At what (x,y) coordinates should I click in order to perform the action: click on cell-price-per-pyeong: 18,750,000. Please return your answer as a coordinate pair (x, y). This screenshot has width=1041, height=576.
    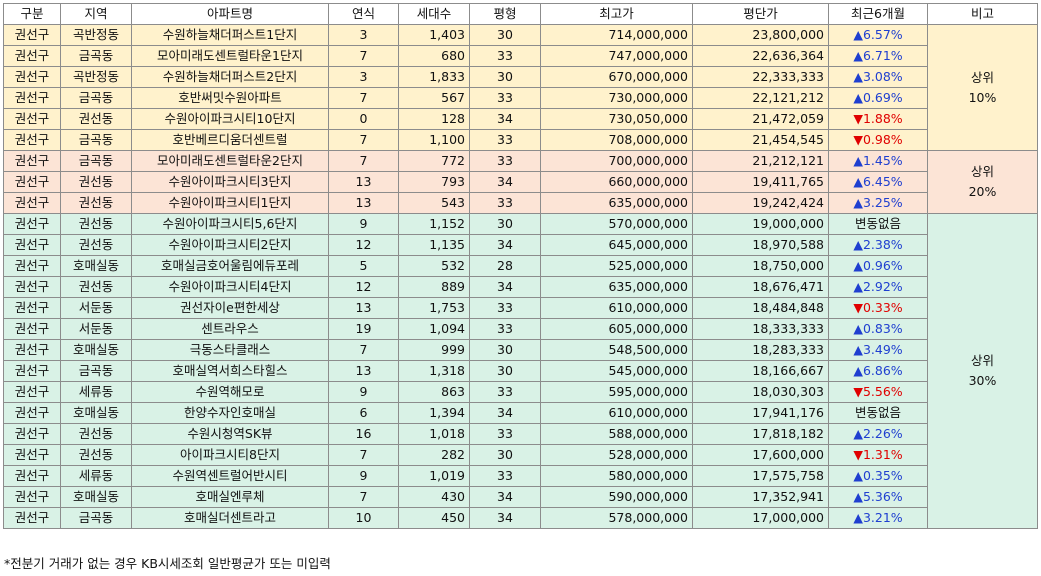
    Looking at the image, I should click on (760, 266).